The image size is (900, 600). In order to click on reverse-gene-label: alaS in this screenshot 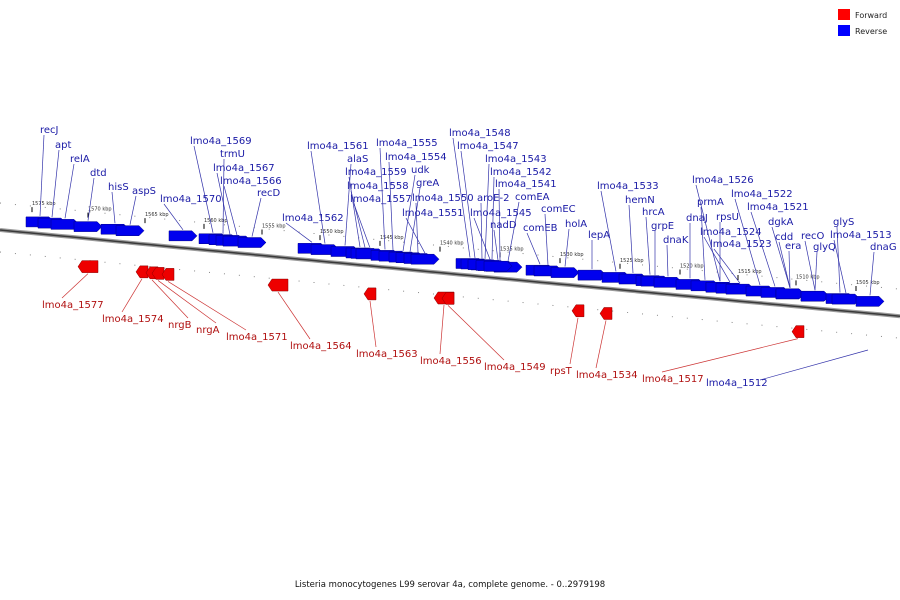, I will do `click(357, 159)`.